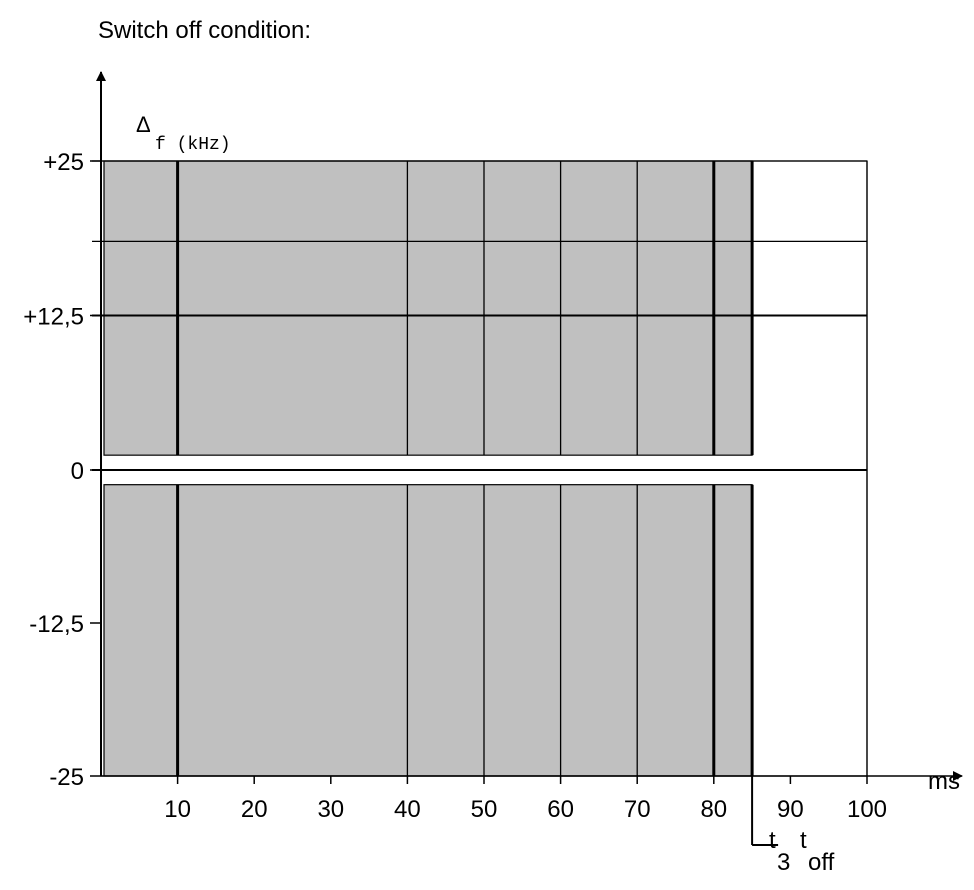 The image size is (974, 890). I want to click on chart-title: Switch off condition:, so click(204, 30).